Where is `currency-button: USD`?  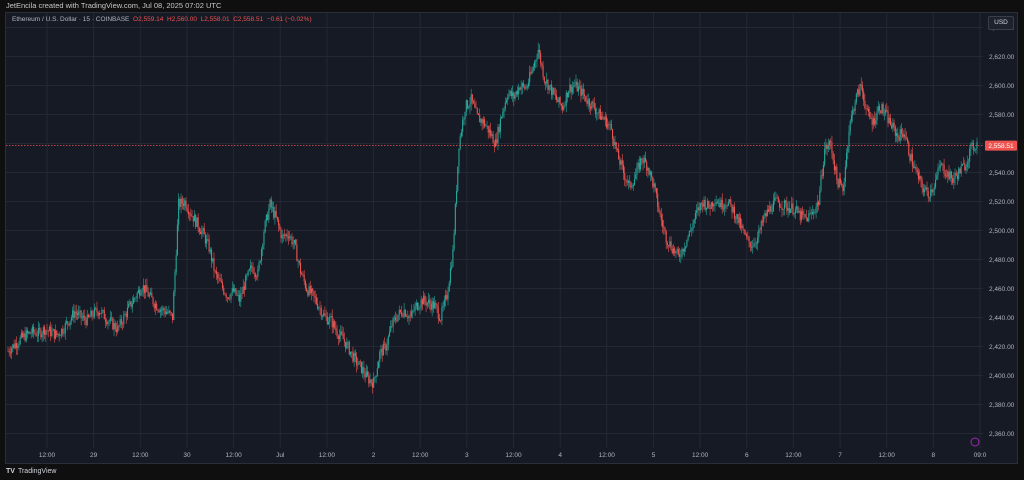 currency-button: USD is located at coordinates (1001, 23).